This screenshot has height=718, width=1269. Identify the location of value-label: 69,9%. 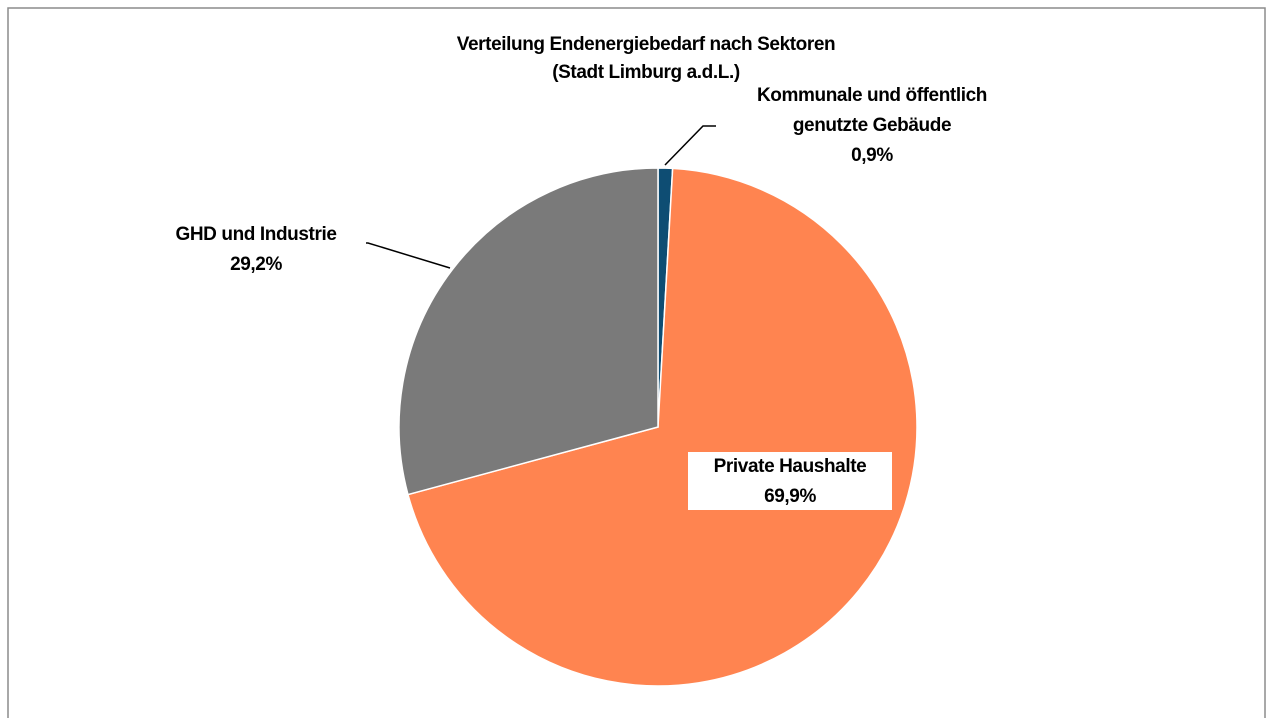
(790, 496).